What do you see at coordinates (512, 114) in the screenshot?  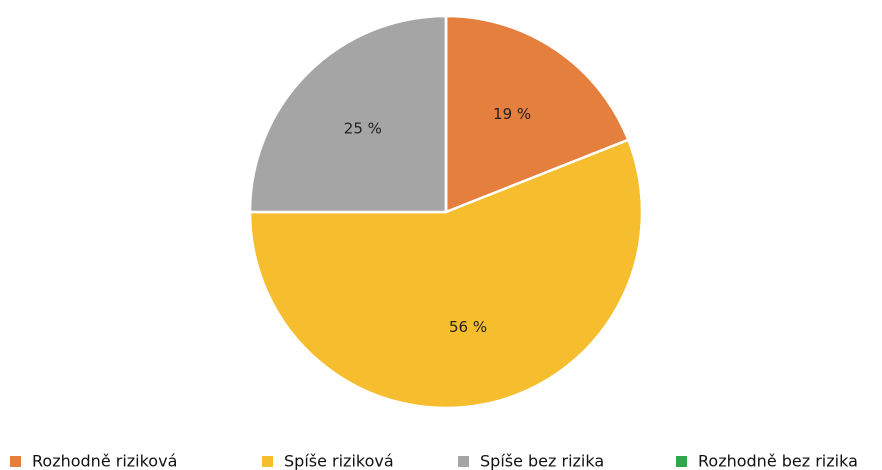 I see `data-label: 19 %` at bounding box center [512, 114].